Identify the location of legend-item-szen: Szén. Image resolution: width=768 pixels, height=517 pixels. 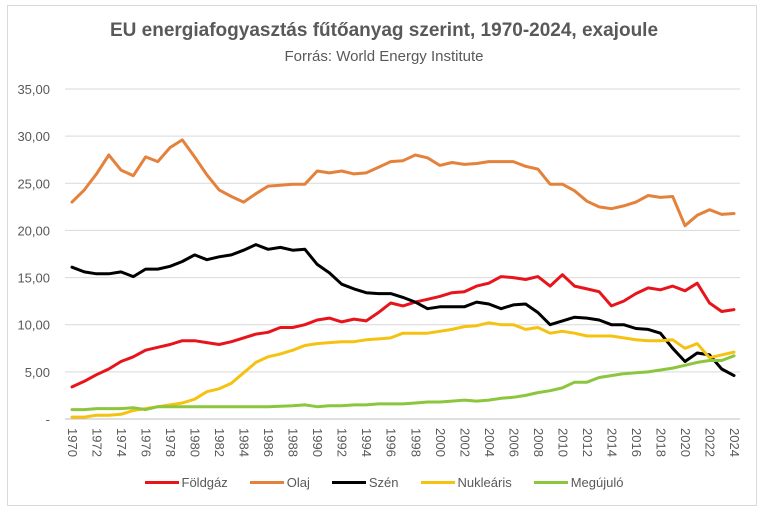
(365, 482).